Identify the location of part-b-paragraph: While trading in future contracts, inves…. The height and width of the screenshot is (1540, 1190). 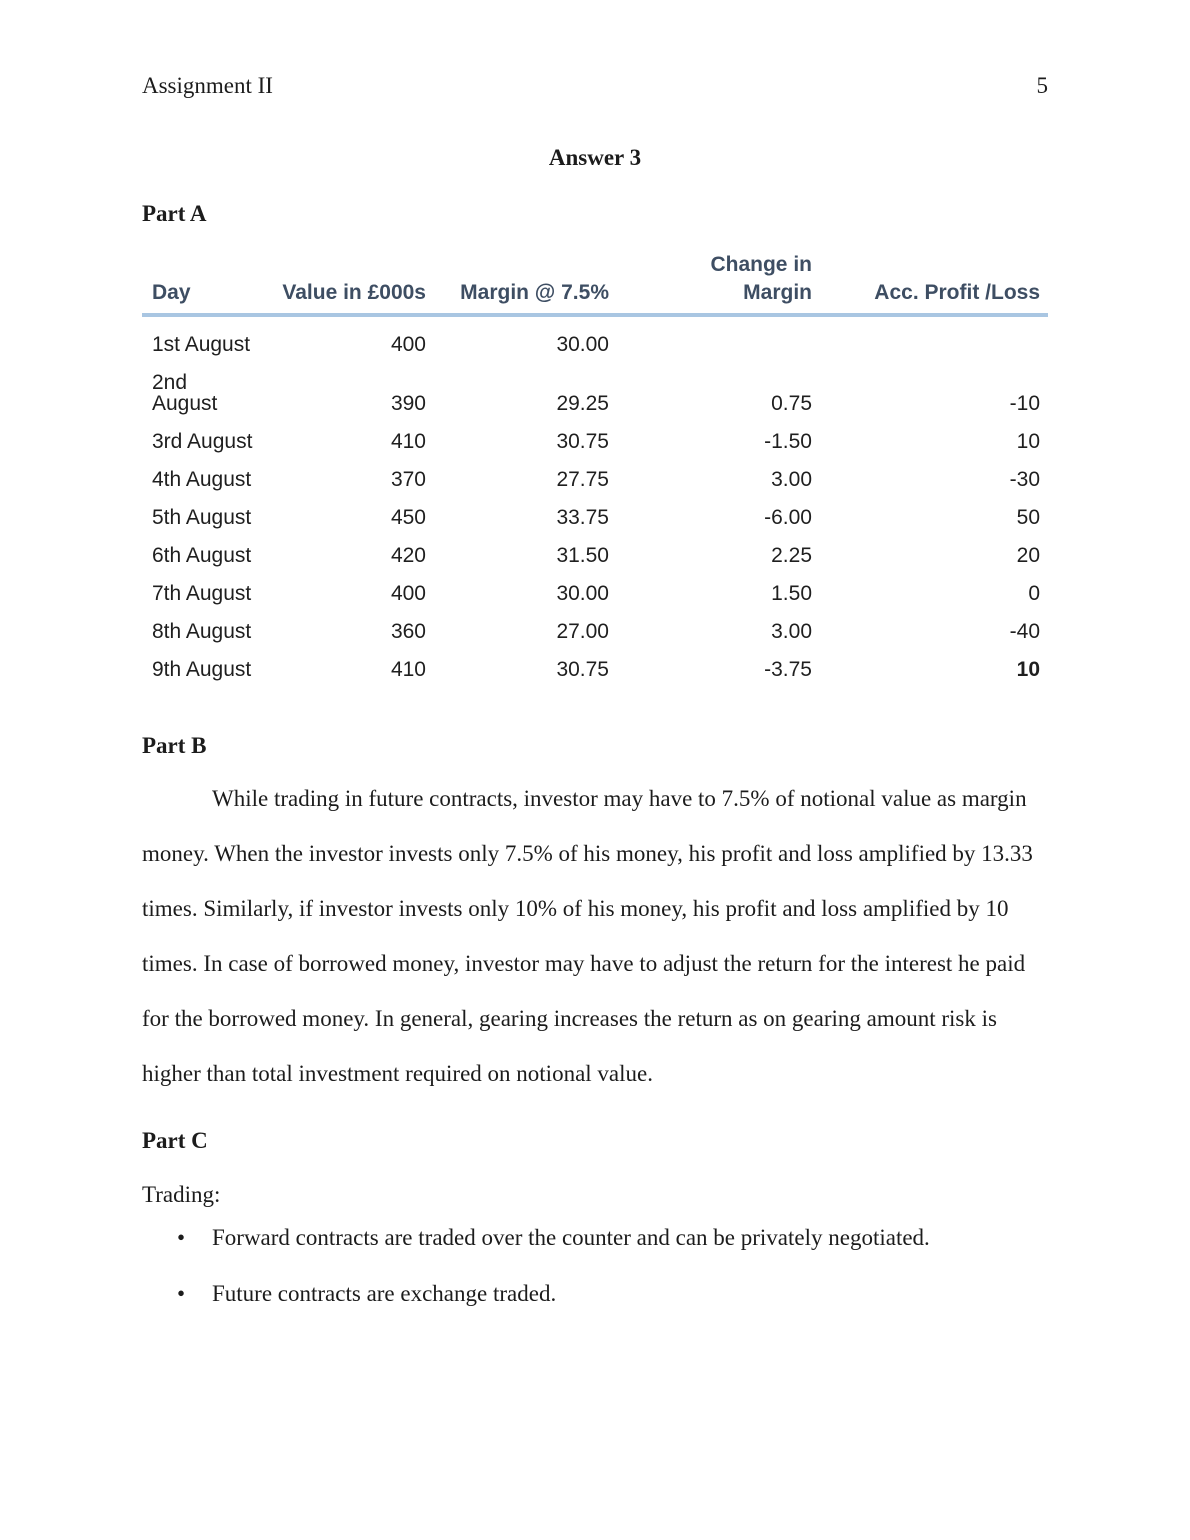
(587, 936).